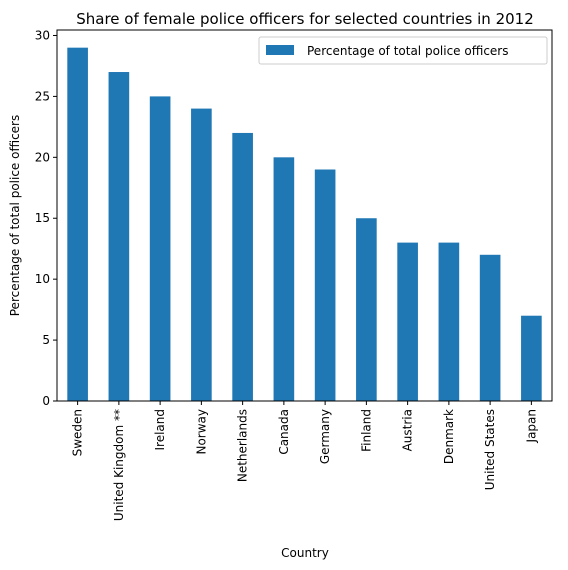 This screenshot has height=570, width=568. I want to click on x-tick-label: Austria, so click(408, 430).